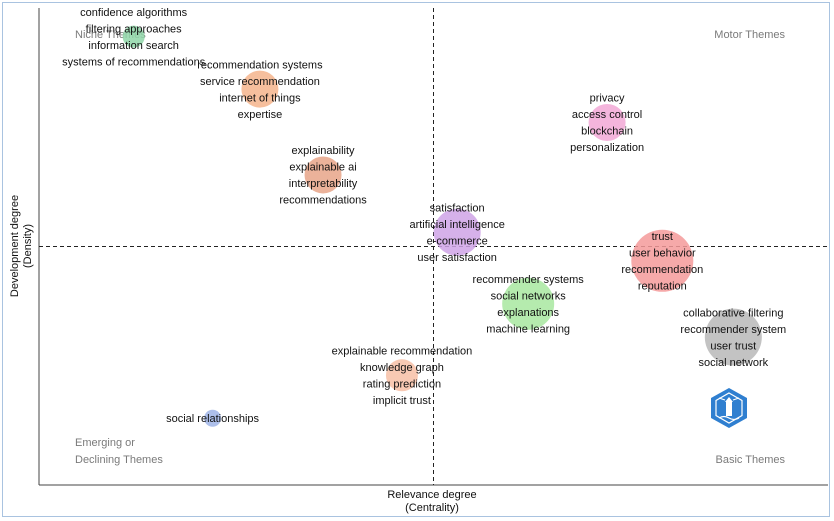  What do you see at coordinates (28, 246) in the screenshot?
I see `y-axis-subtitle: (Density)` at bounding box center [28, 246].